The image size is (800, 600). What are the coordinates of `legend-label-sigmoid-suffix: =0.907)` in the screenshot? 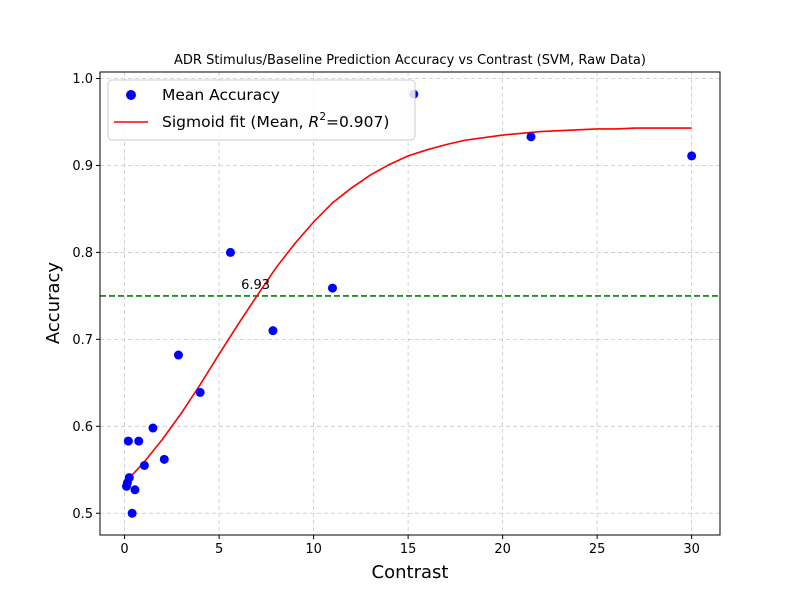 It's located at (357, 122).